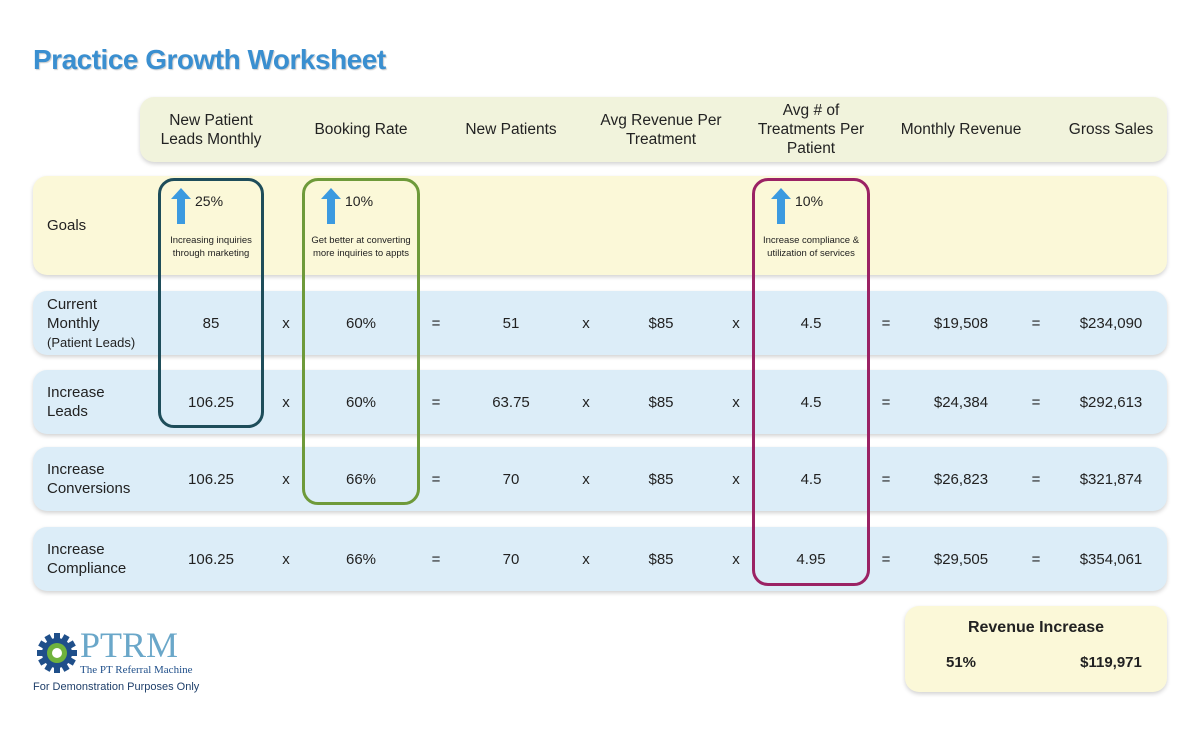 The image size is (1200, 747). I want to click on column-header: New Patient Leads Monthly, so click(211, 129).